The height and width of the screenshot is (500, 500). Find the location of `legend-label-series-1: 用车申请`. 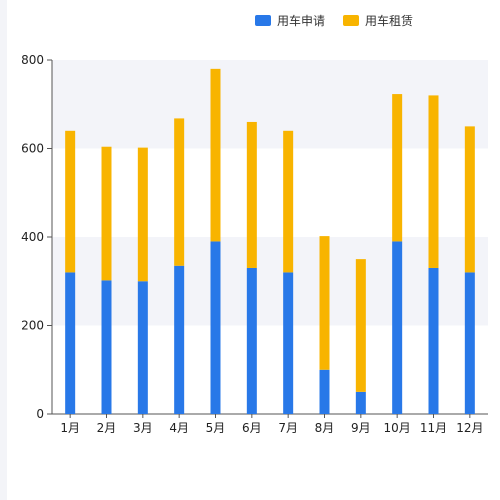

legend-label-series-1: 用车申请 is located at coordinates (301, 21).